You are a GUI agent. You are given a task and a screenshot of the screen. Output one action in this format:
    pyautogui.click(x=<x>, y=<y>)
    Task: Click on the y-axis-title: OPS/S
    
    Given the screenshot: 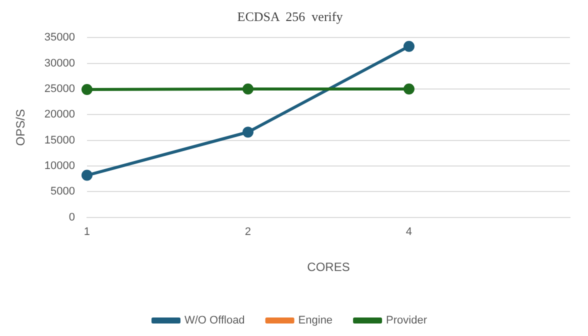 What is the action you would take?
    pyautogui.click(x=21, y=127)
    